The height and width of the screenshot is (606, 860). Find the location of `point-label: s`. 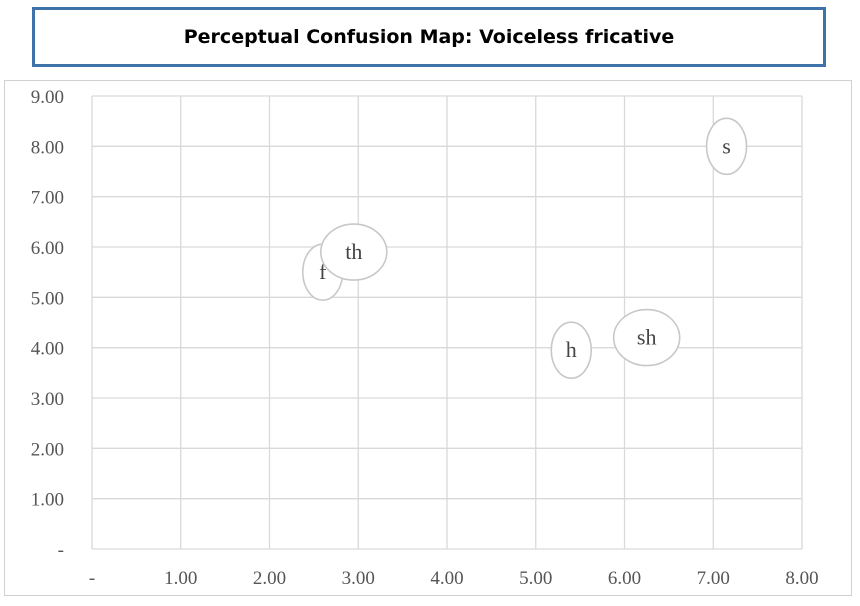

point-label: s is located at coordinates (726, 145).